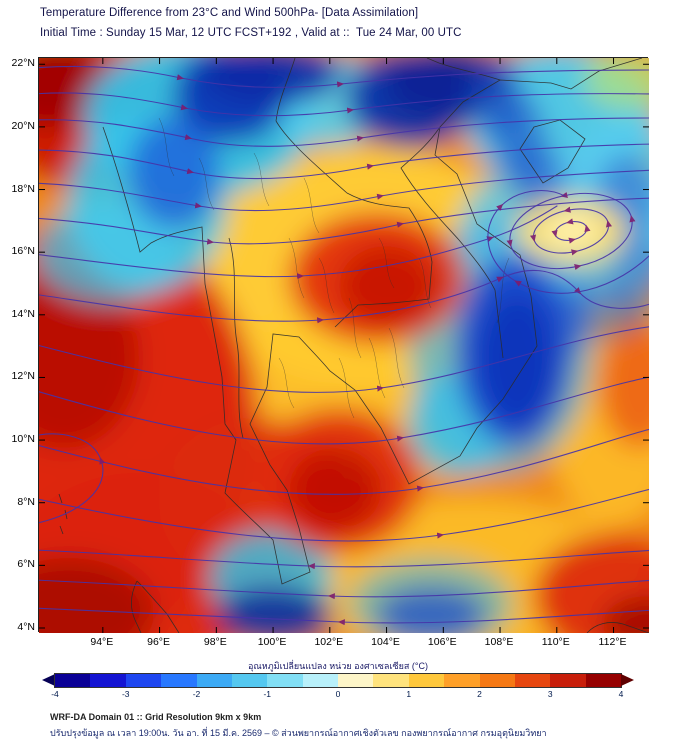 The image size is (676, 756). What do you see at coordinates (627, 680) in the screenshot?
I see `colorbar-right-arrow` at bounding box center [627, 680].